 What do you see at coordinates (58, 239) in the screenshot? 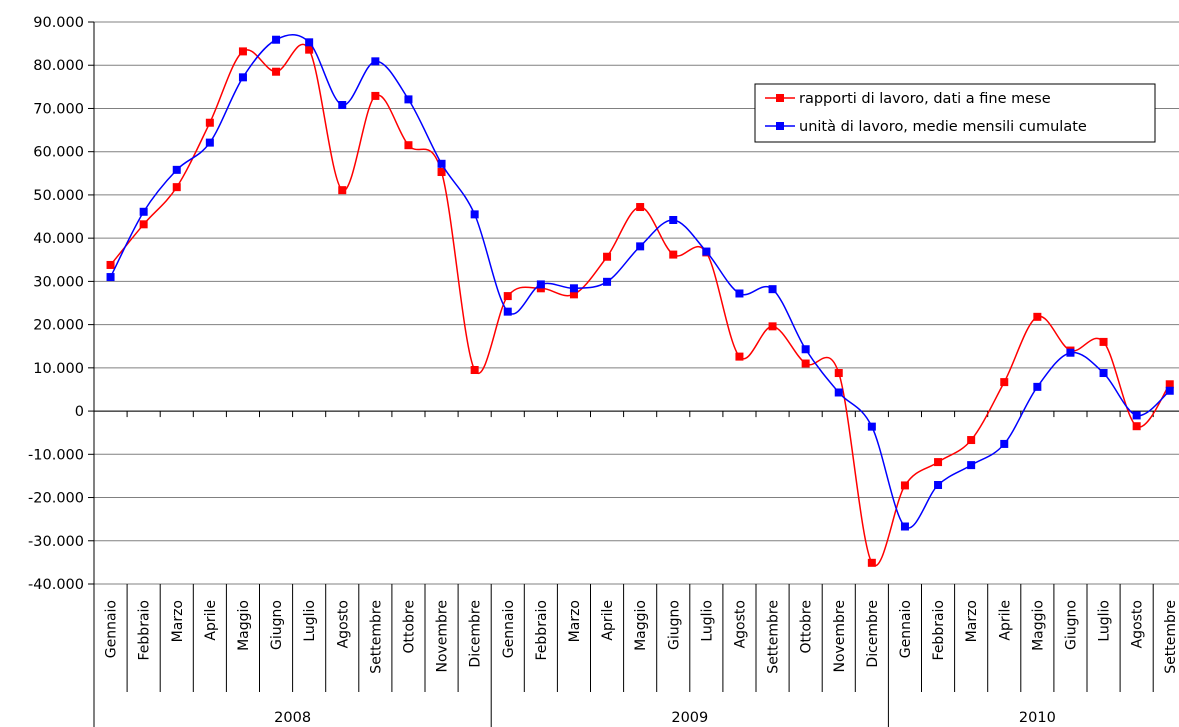
I see `y-tick-label: 40.000` at bounding box center [58, 239].